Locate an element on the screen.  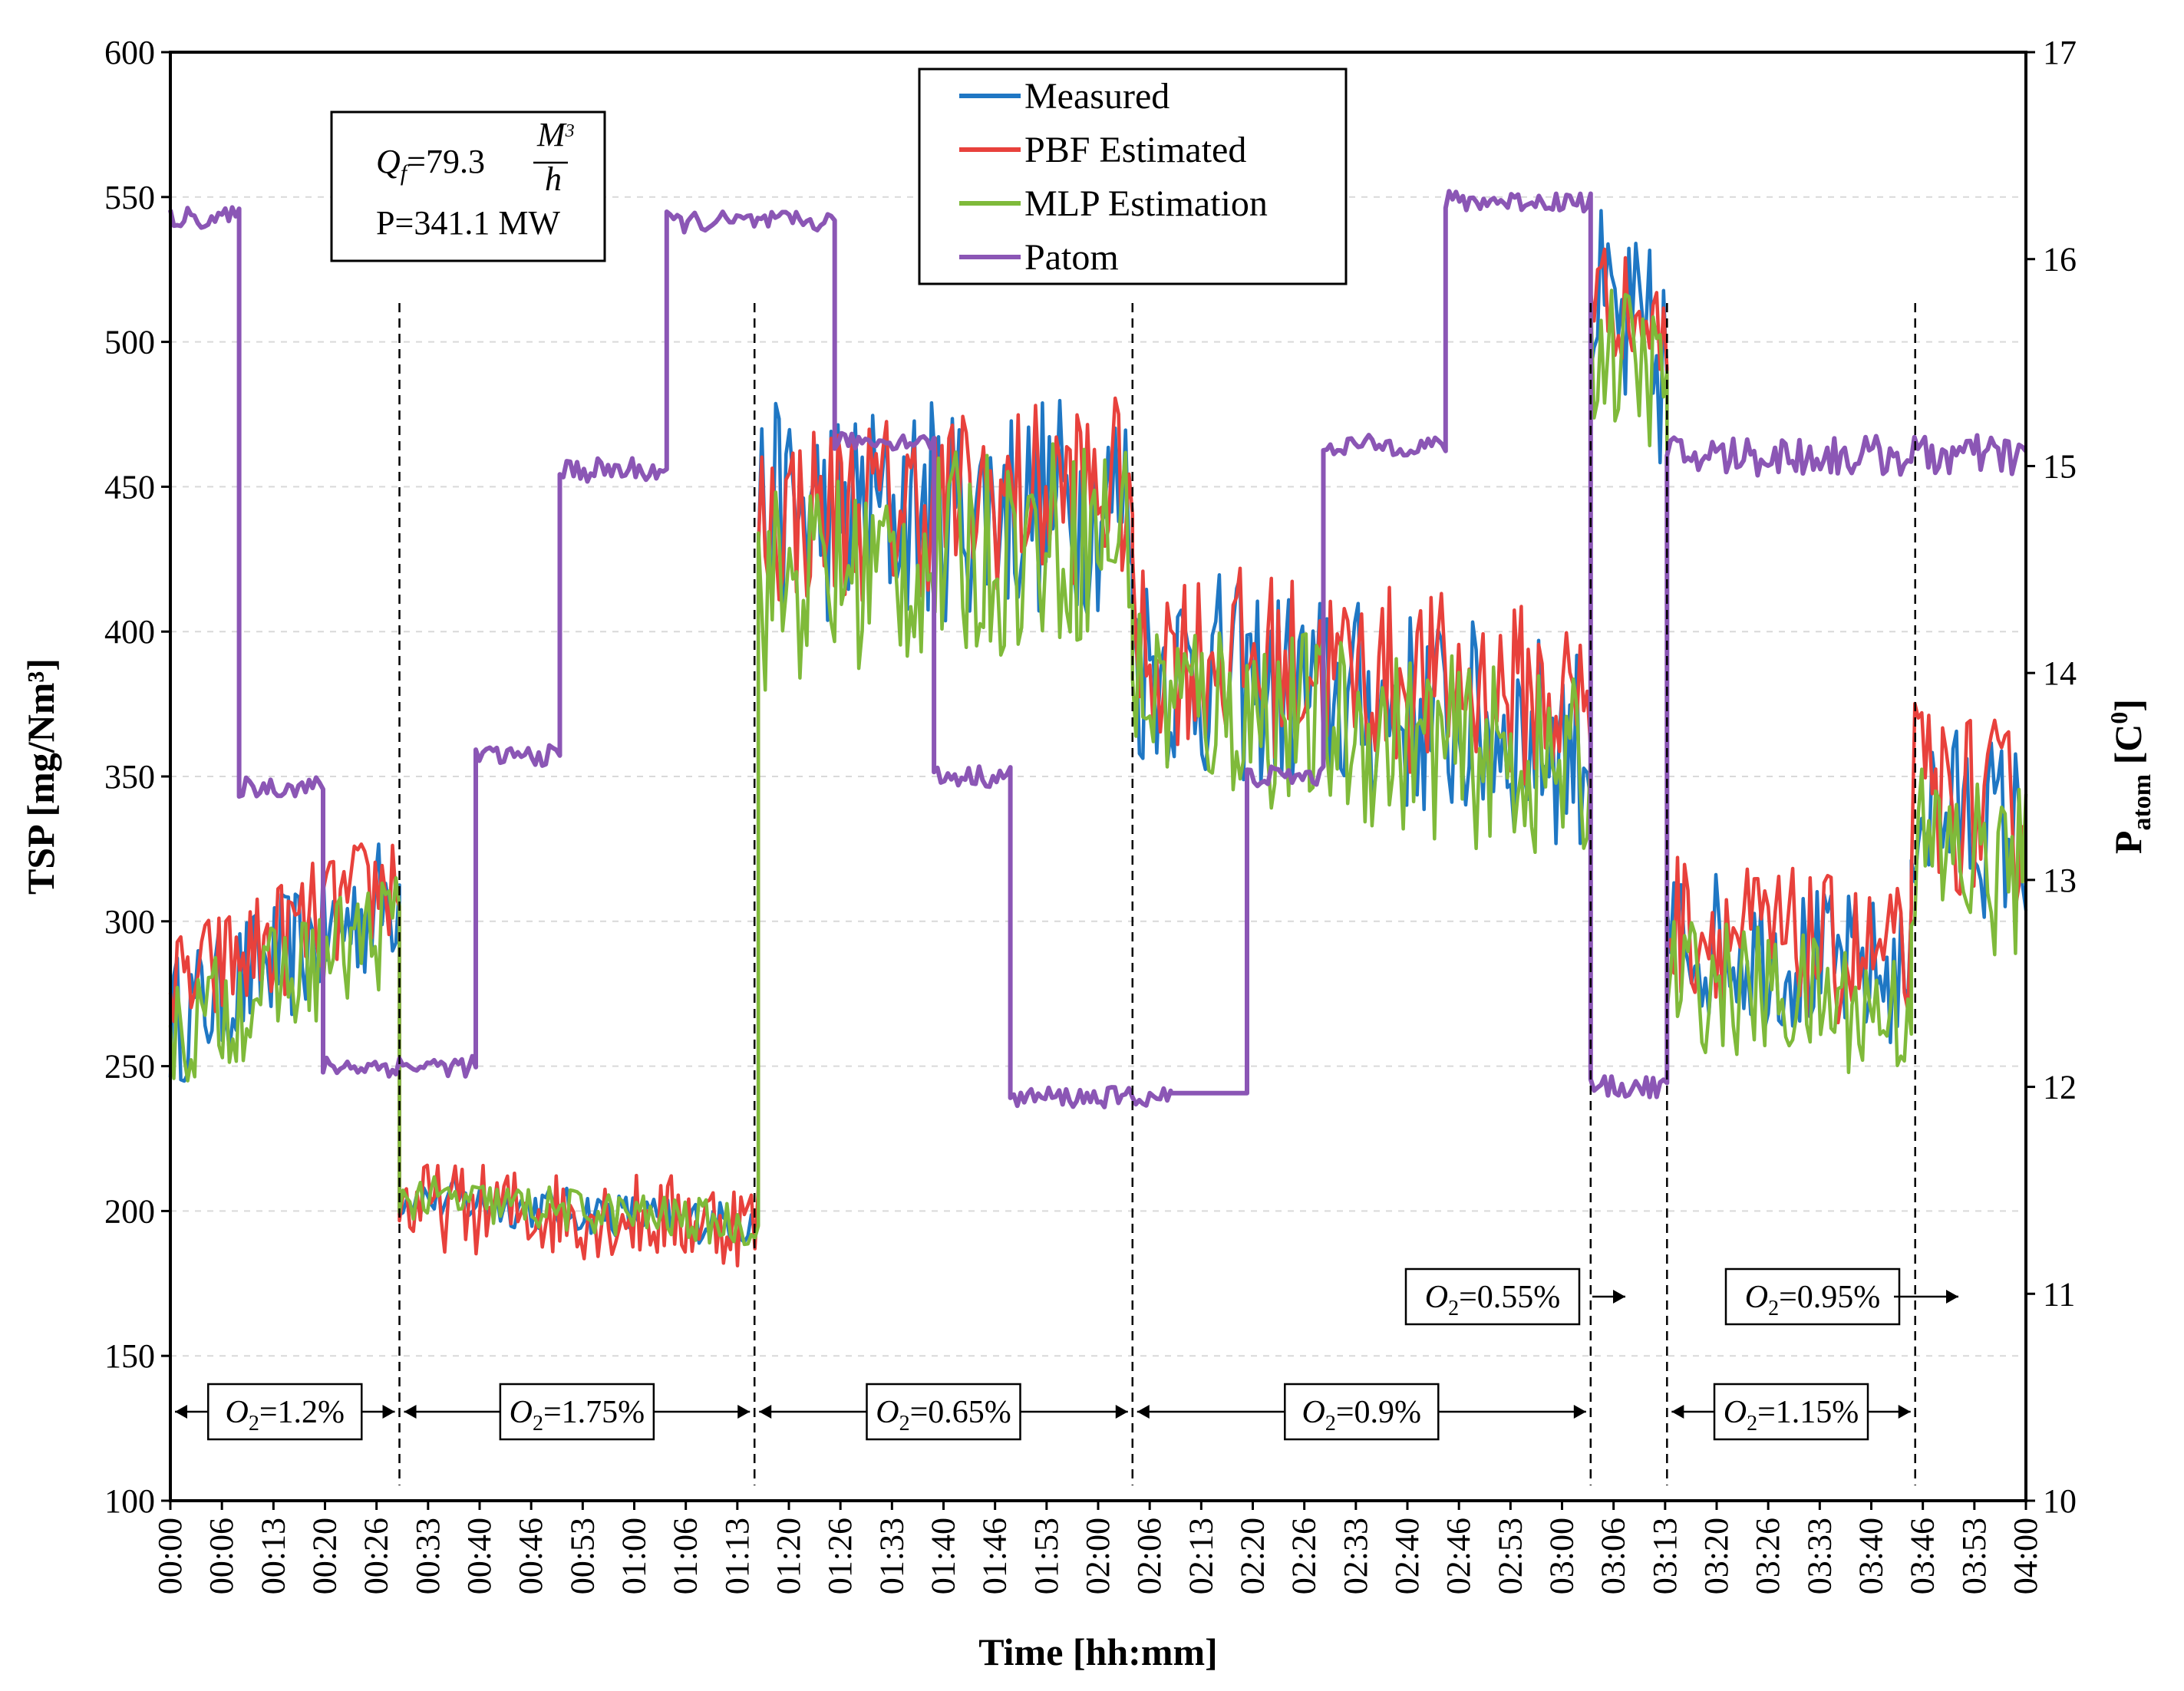
x-tick-label: 02:53 is located at coordinates (1510, 1556).